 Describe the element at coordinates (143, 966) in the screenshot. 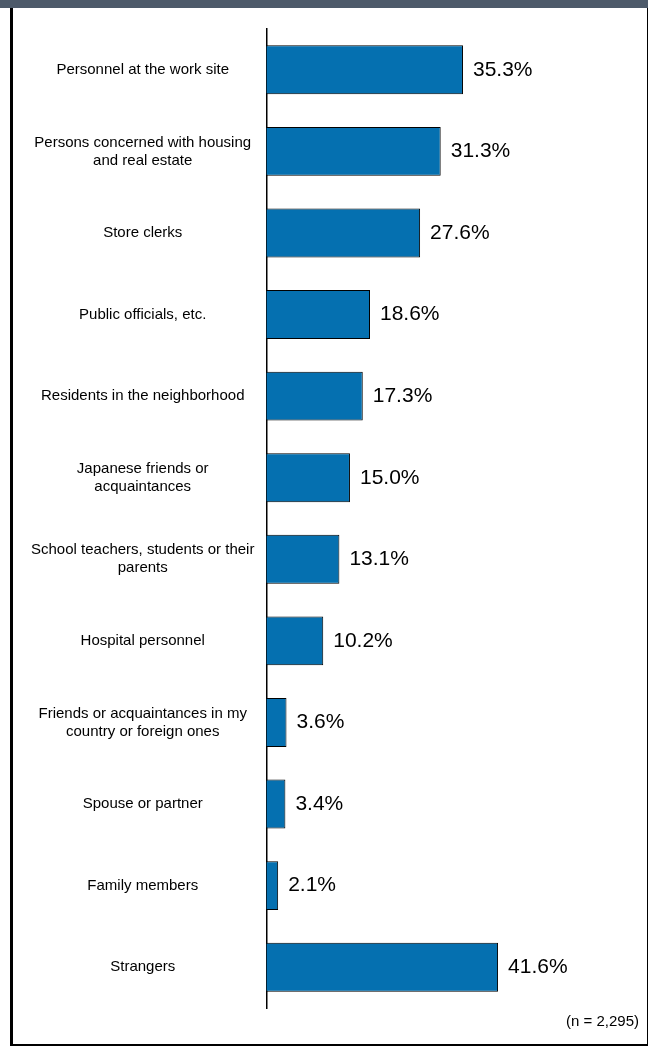

I see `y-tick-label: Strangers` at that location.